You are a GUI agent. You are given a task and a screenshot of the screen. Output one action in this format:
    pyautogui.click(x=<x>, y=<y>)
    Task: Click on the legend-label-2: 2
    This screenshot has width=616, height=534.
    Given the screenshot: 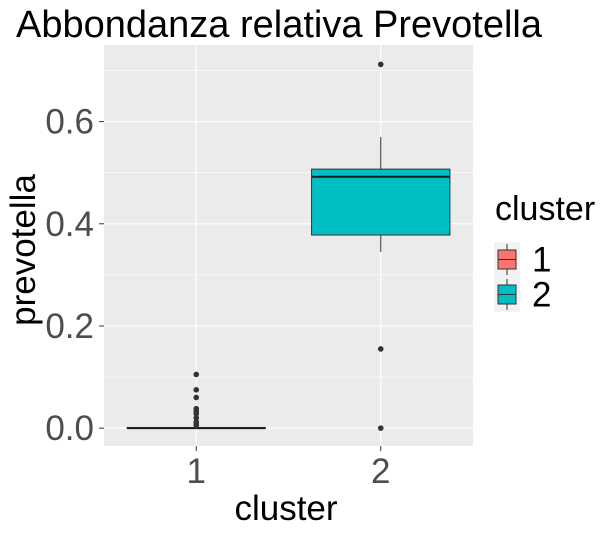 What is the action you would take?
    pyautogui.click(x=541, y=295)
    